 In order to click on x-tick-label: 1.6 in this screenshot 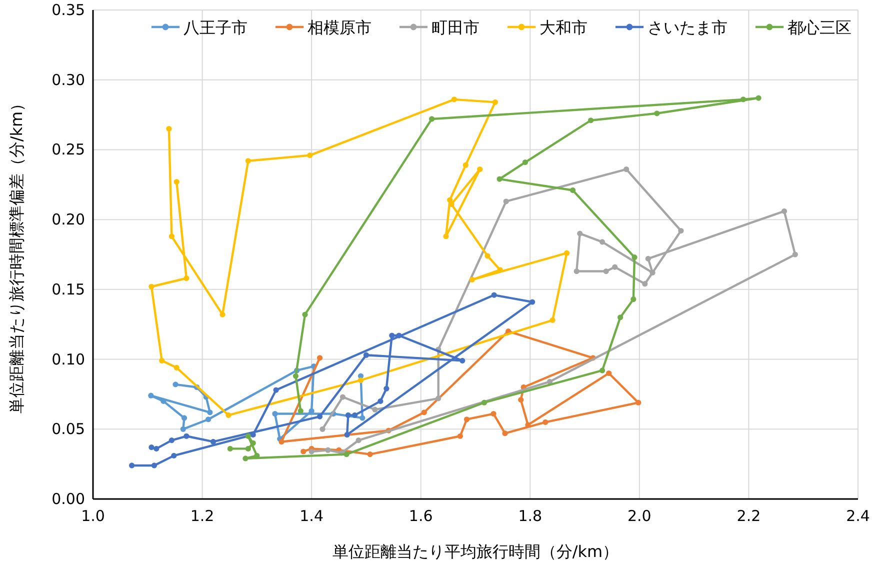, I will do `click(420, 516)`.